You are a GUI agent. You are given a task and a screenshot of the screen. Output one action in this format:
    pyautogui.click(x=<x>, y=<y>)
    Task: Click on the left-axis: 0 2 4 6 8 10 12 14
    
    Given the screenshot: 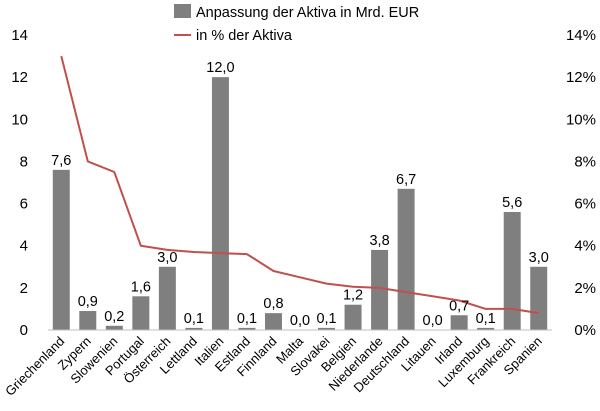 What is the action you would take?
    pyautogui.click(x=19, y=183)
    